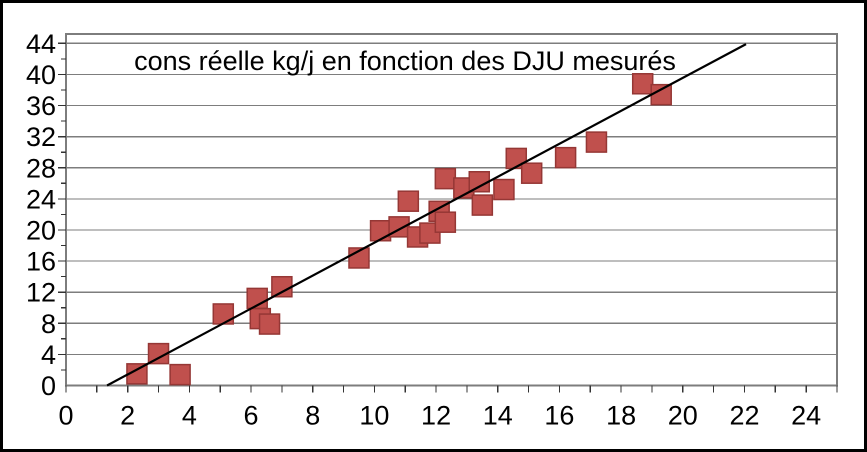  I want to click on x-axis-label-18: 18, so click(621, 416).